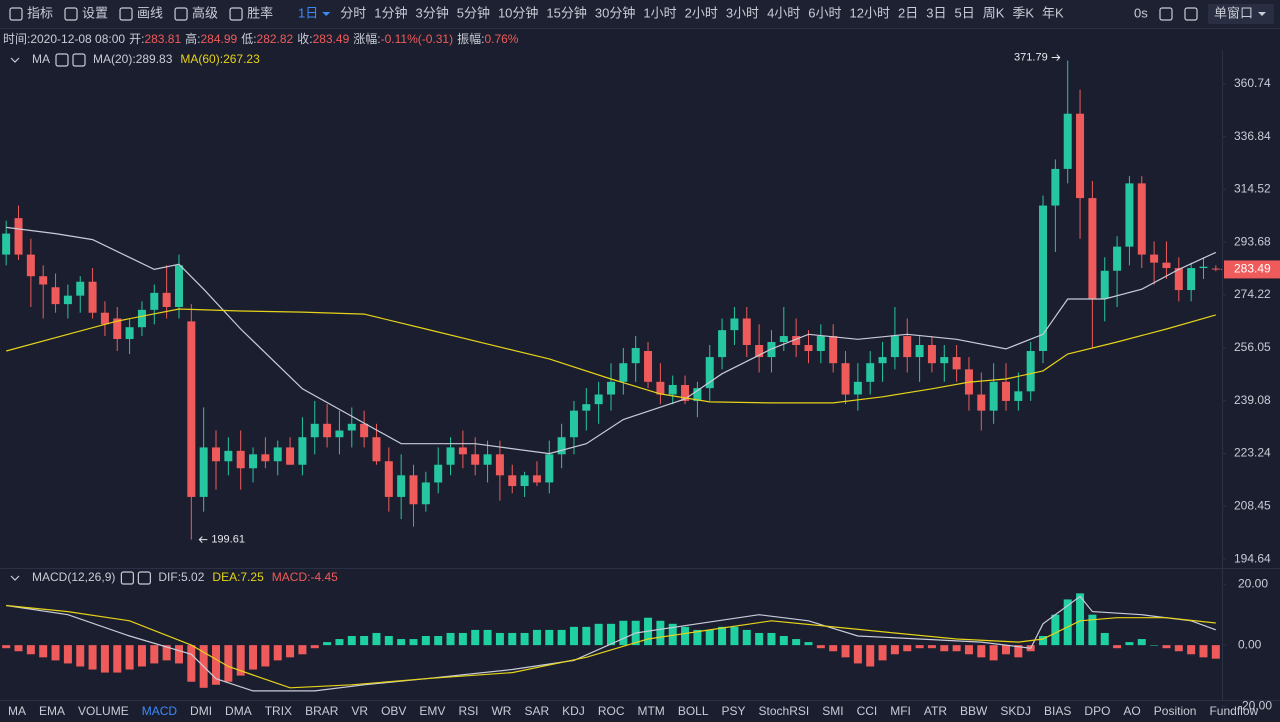 This screenshot has width=1280, height=722. I want to click on interval: 5分钟, so click(473, 12).